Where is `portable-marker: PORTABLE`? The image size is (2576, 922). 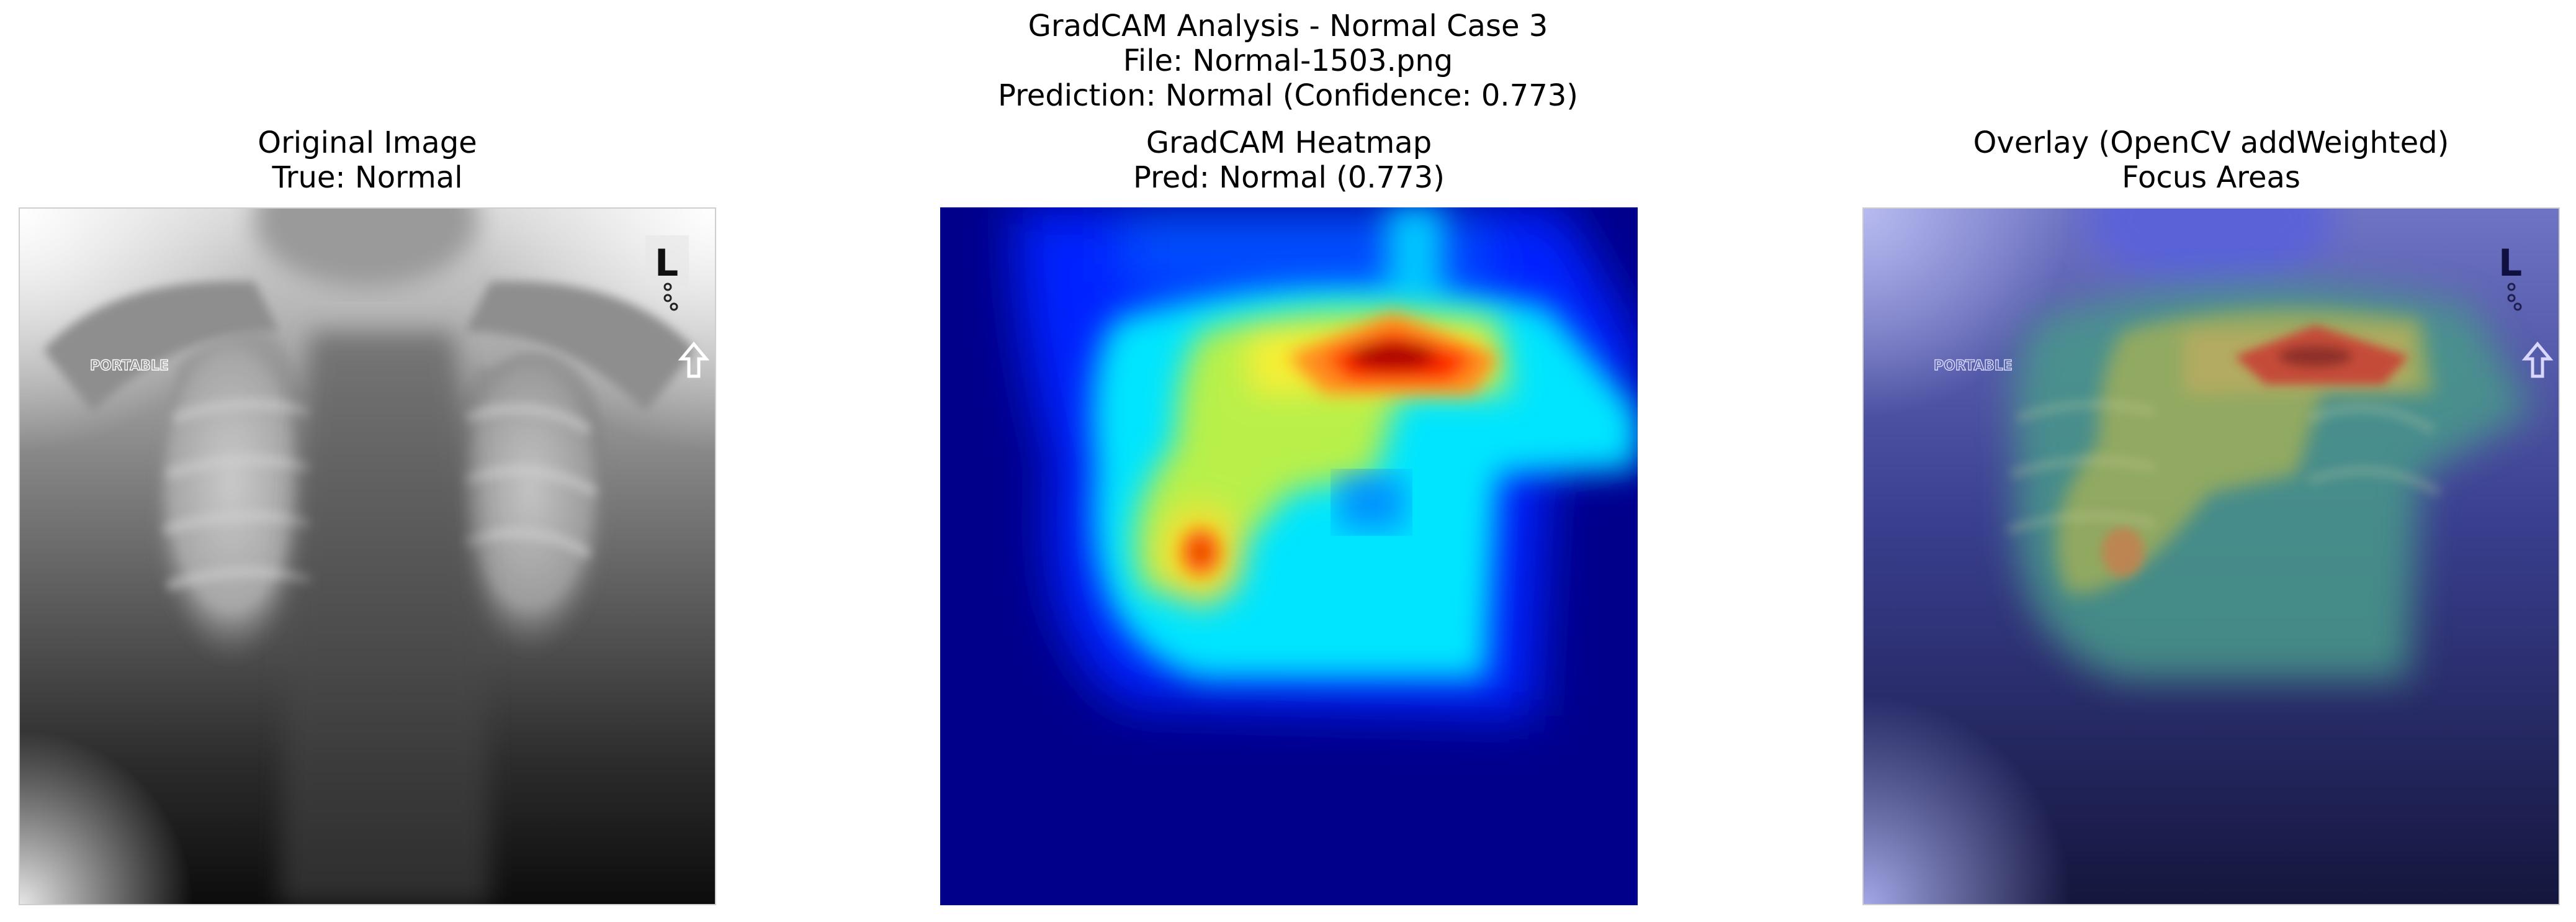 portable-marker: PORTABLE is located at coordinates (130, 366).